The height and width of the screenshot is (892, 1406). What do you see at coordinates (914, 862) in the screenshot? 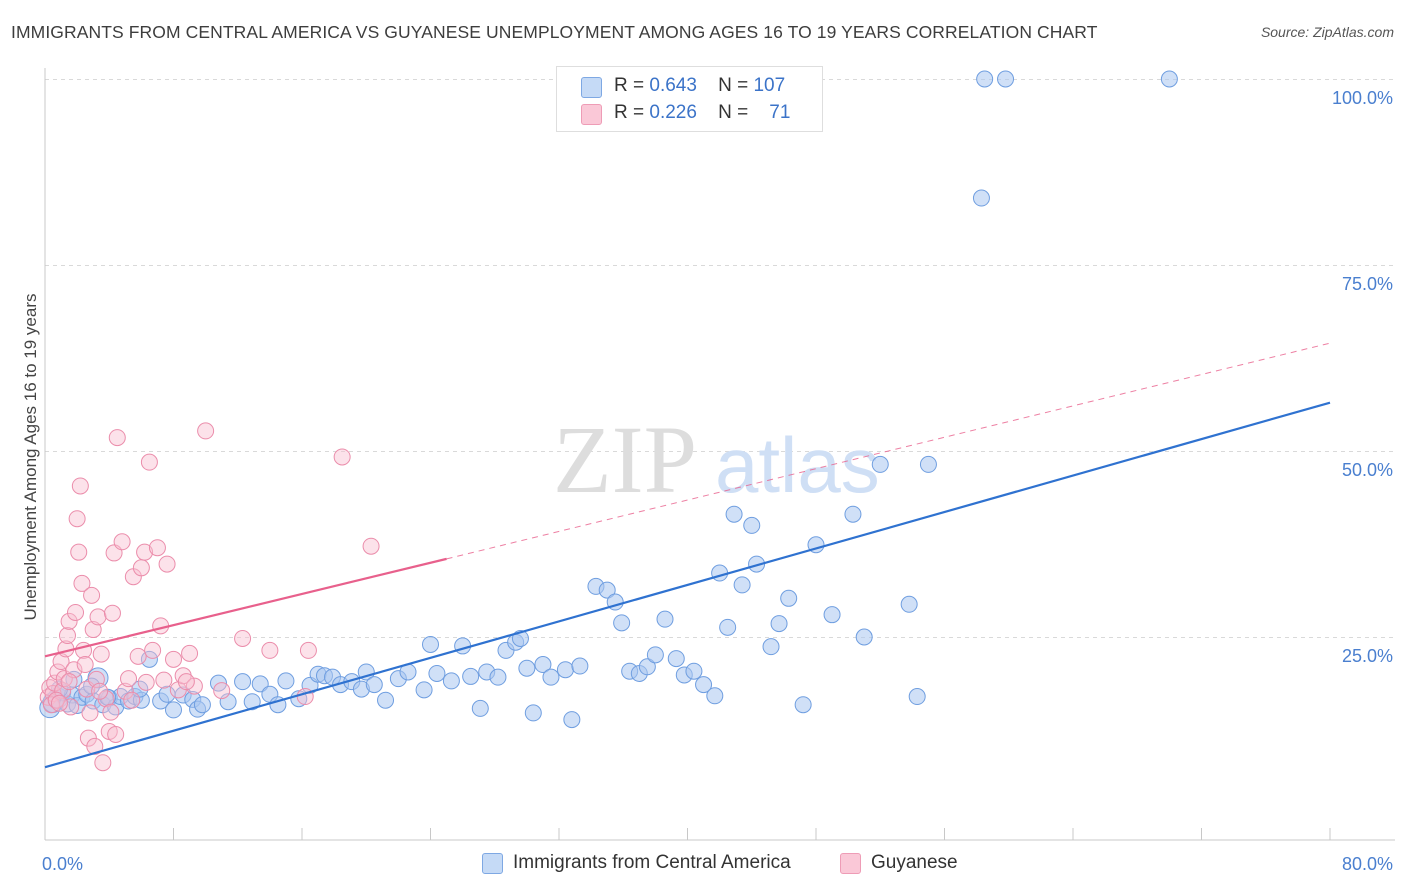
I see `bottom-legend-label: Guyanese` at bounding box center [914, 862].